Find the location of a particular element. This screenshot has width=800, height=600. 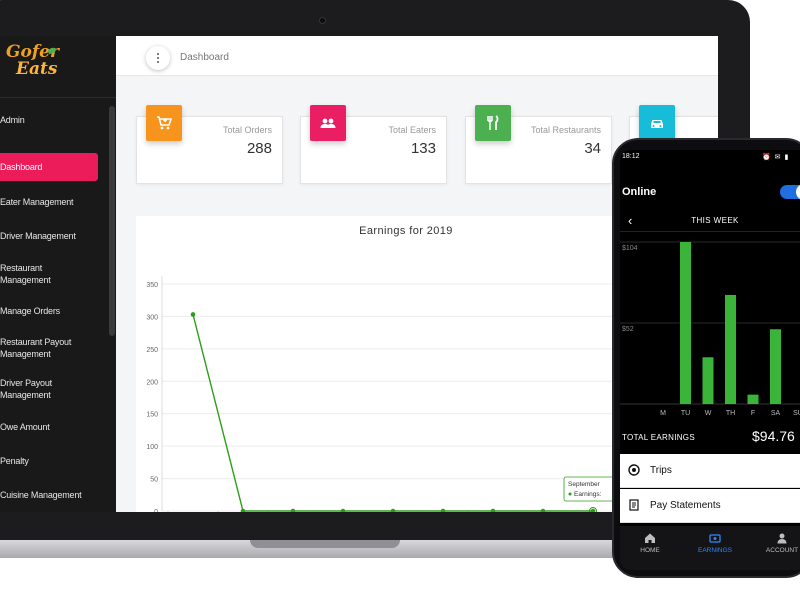

bar-x-tick-label: SA is located at coordinates (776, 413).